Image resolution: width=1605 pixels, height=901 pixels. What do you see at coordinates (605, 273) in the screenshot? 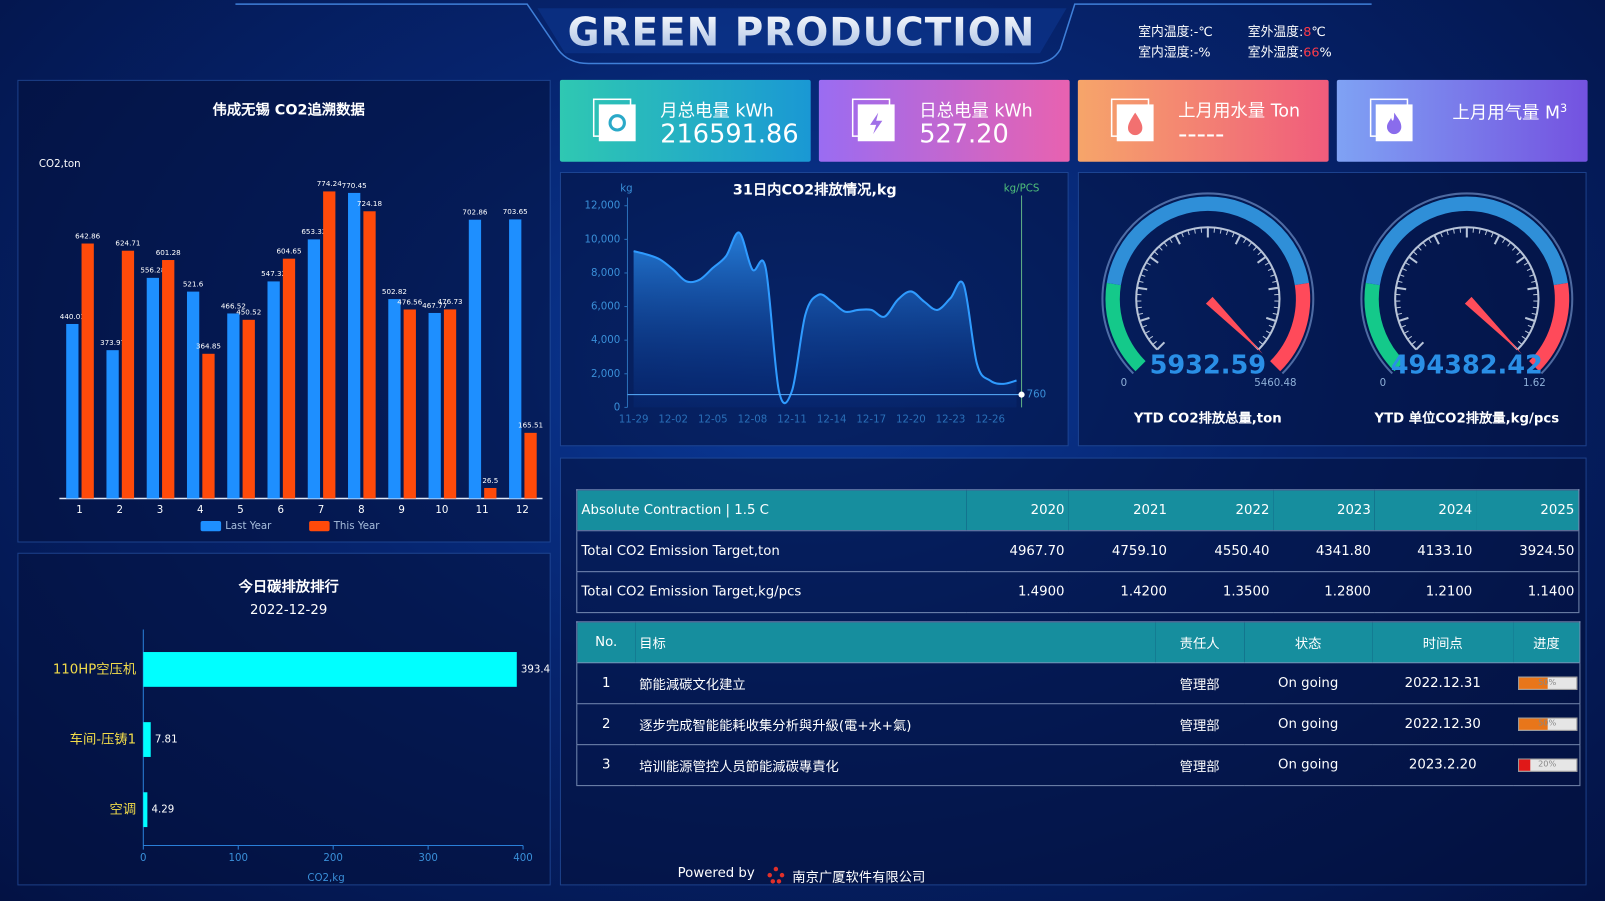
I see `y-tick-label: 8,000` at bounding box center [605, 273].